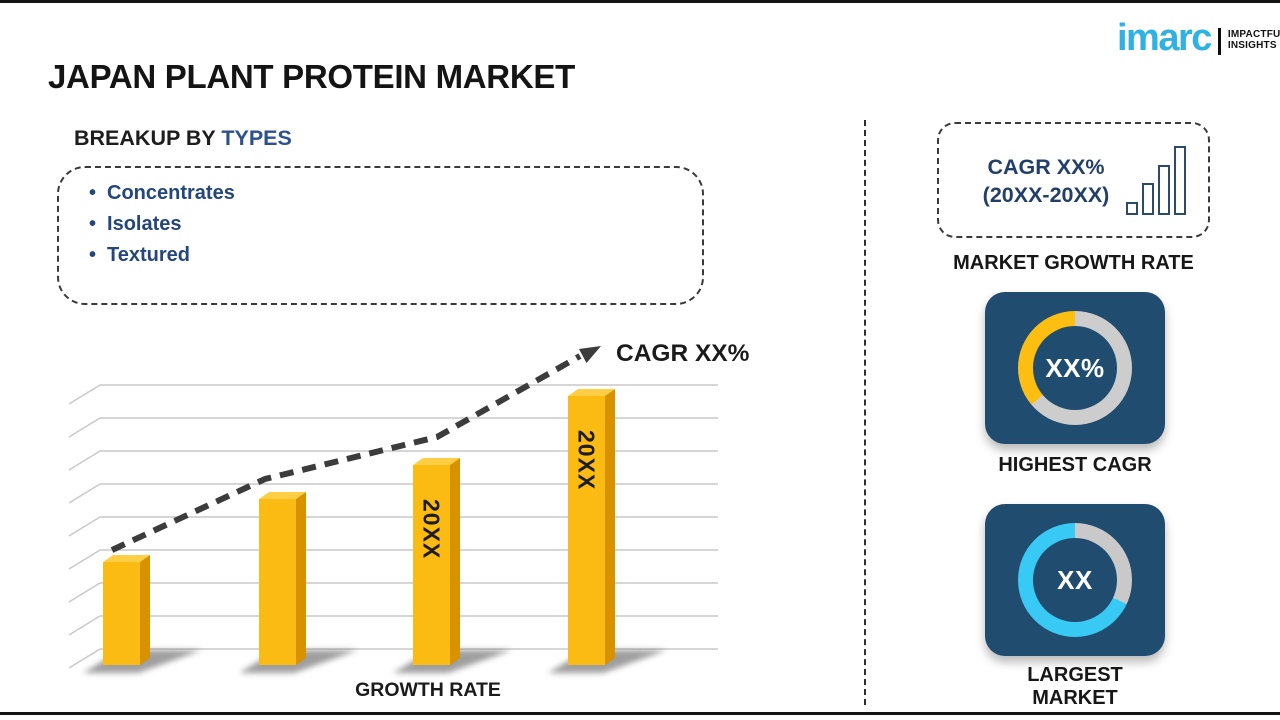 The height and width of the screenshot is (720, 1280). Describe the element at coordinates (395, 193) in the screenshot. I see `list-item: Concentrates` at that location.